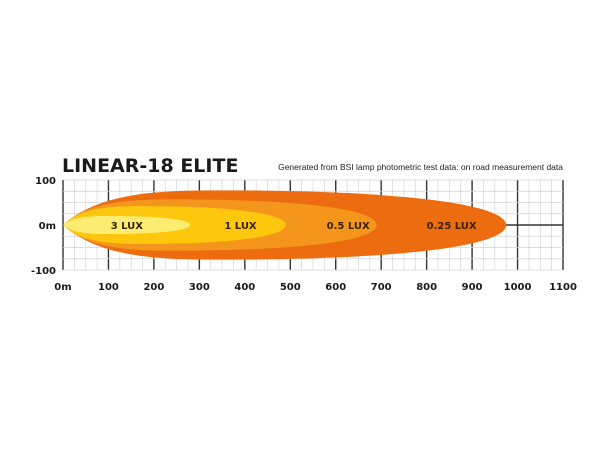 This screenshot has height=450, width=610. I want to click on x-tick-label: 1100, so click(563, 287).